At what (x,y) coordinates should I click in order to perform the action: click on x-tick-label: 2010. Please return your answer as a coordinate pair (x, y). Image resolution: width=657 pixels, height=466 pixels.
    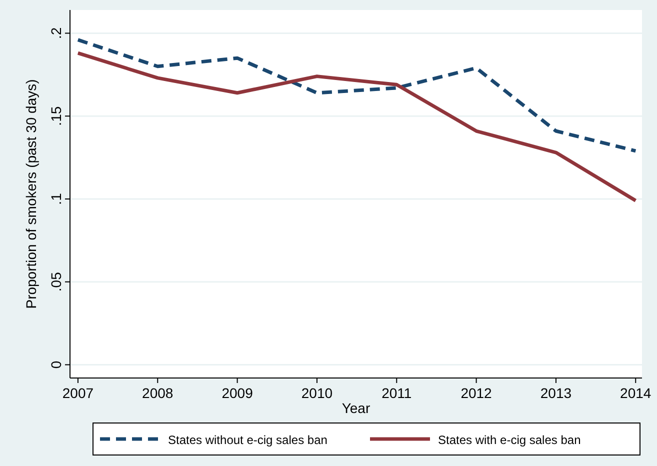
    Looking at the image, I should click on (317, 393).